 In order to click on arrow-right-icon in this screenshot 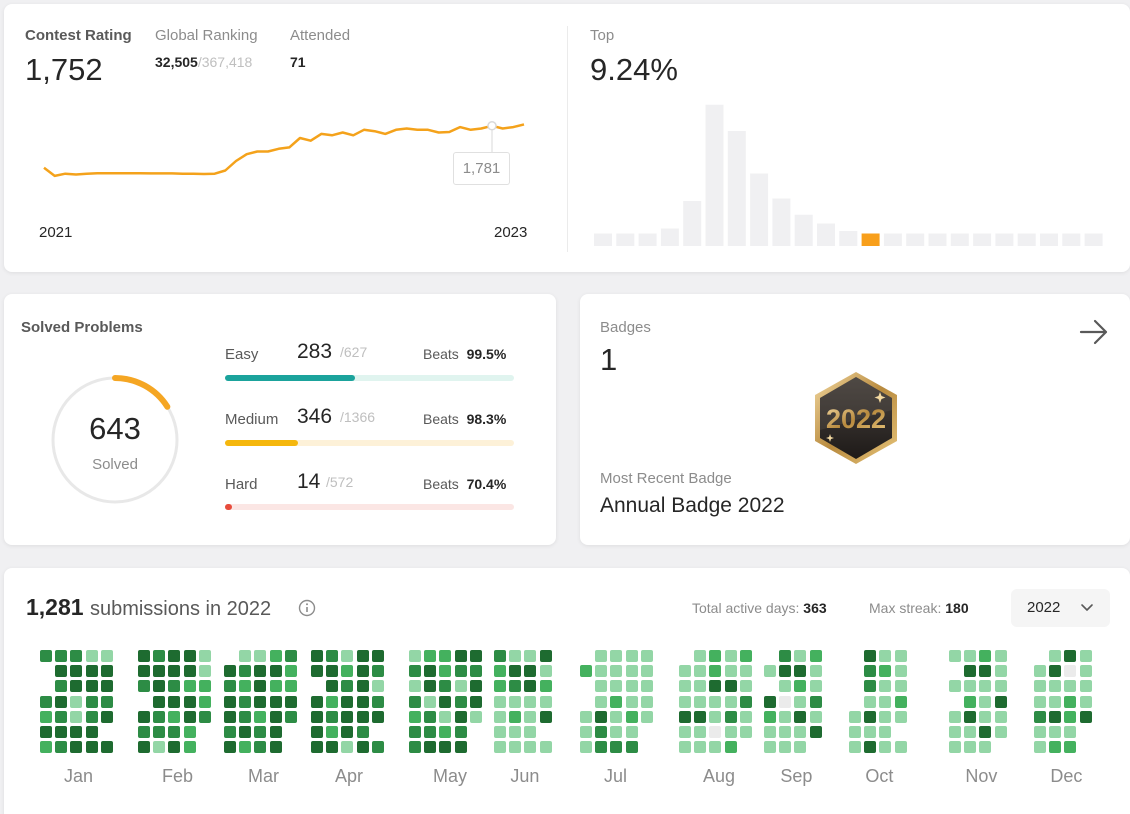, I will do `click(1094, 332)`.